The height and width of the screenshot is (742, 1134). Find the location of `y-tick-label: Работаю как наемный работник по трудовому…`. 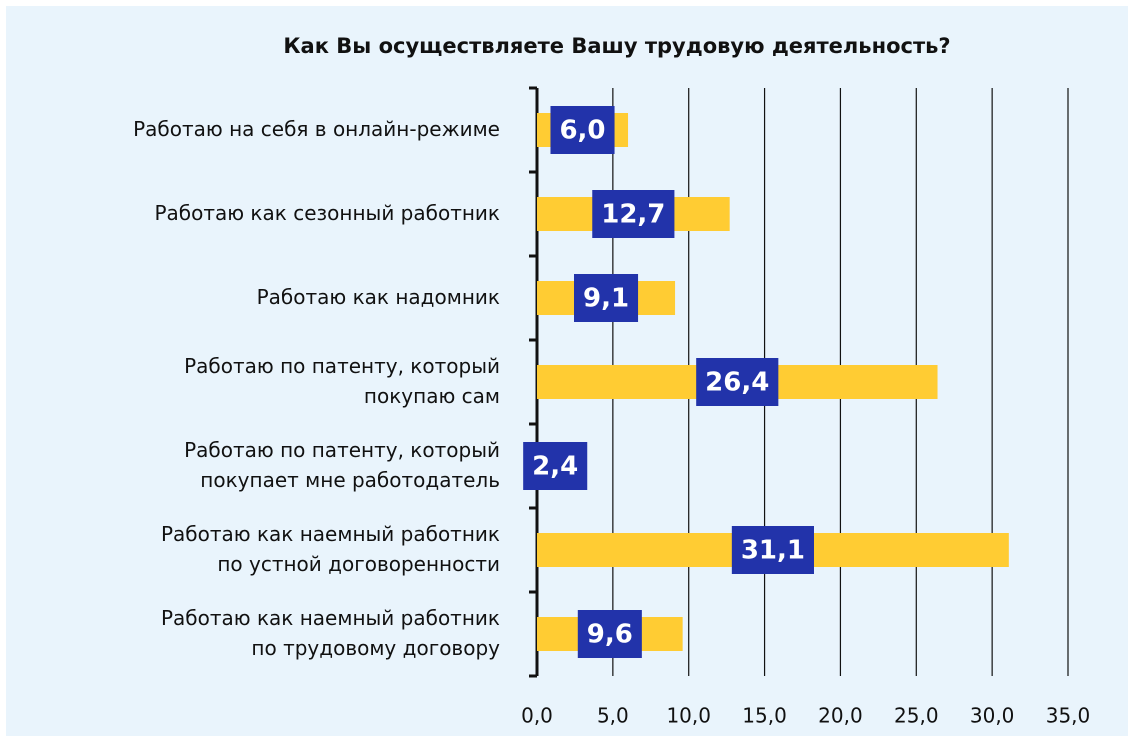

y-tick-label: Работаю как наемный работник по трудовому… is located at coordinates (330, 633).